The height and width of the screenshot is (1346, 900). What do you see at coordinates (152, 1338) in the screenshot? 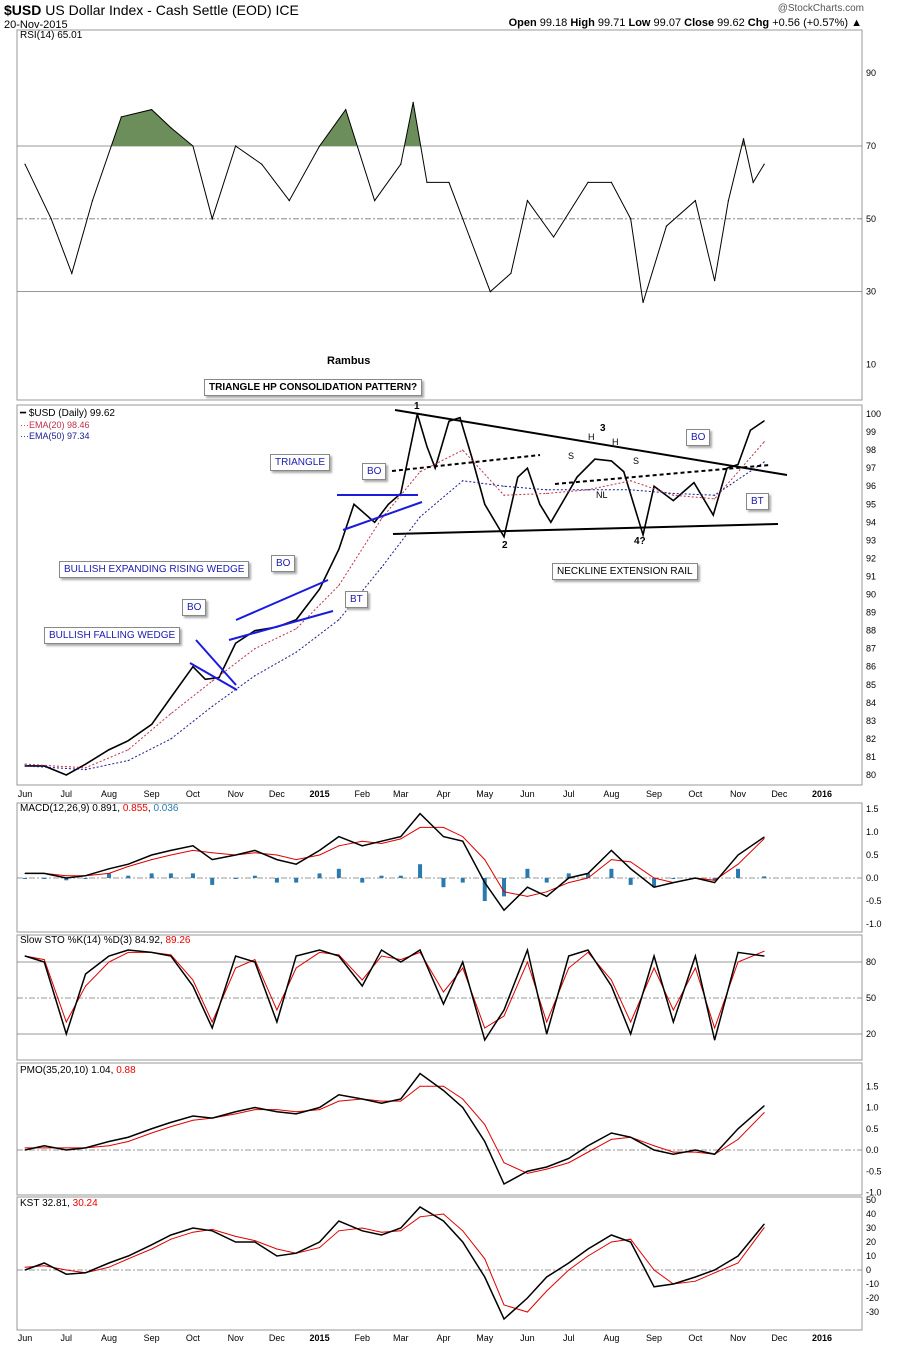
I see `x-tick-label: Sep` at bounding box center [152, 1338].